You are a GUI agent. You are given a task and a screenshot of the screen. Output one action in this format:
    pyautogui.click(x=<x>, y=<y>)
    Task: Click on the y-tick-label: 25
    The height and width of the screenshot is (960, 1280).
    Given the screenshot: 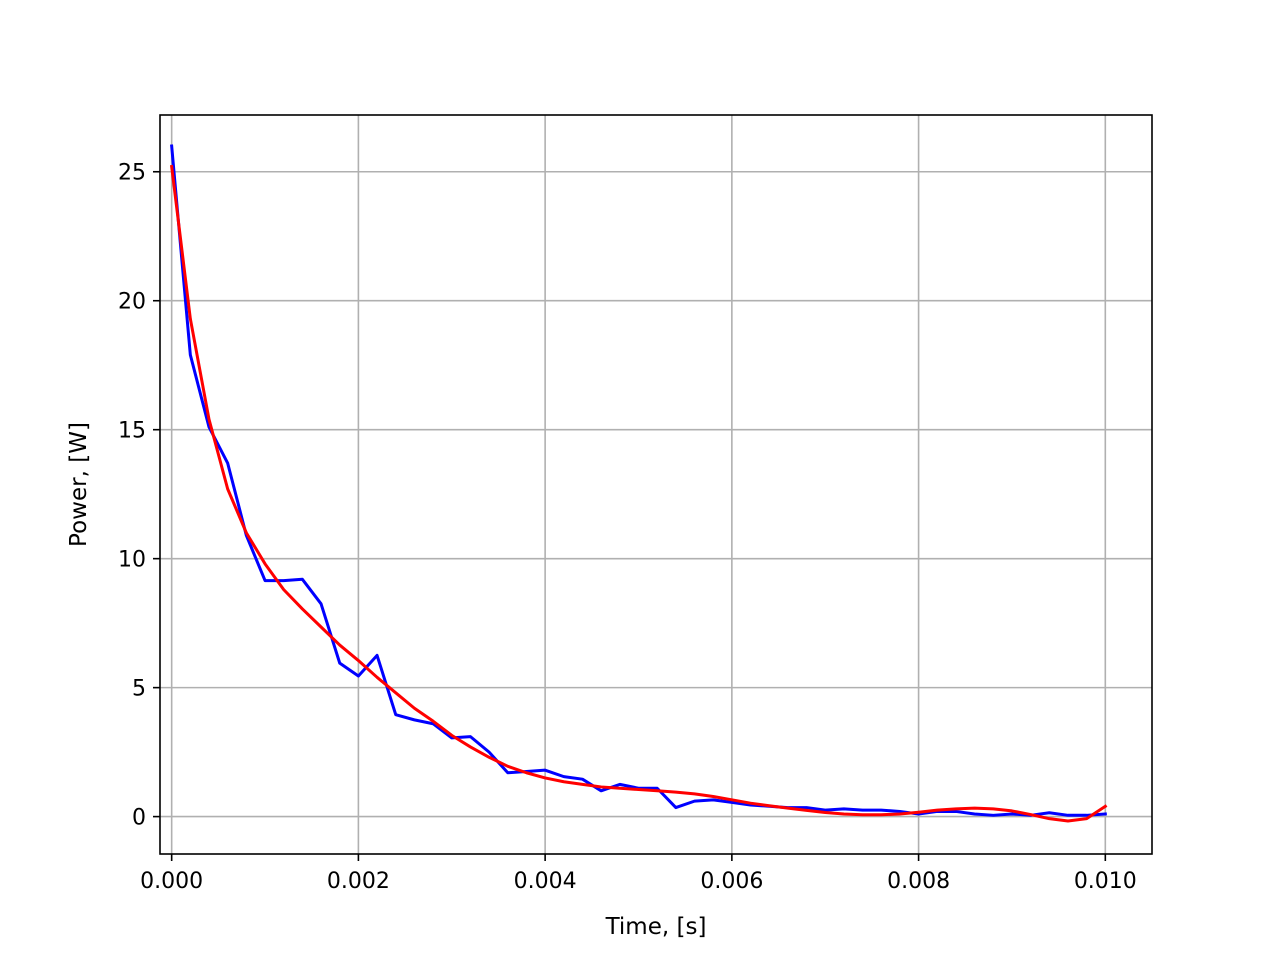 What is the action you would take?
    pyautogui.click(x=132, y=173)
    